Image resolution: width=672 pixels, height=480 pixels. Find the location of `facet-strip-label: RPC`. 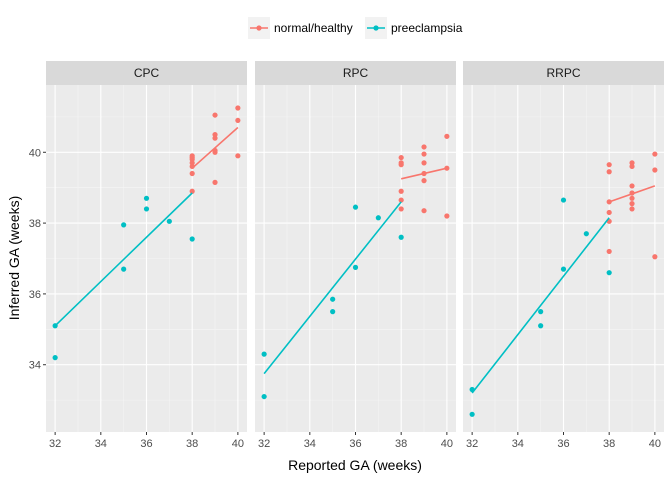

facet-strip-label: RPC is located at coordinates (356, 73).